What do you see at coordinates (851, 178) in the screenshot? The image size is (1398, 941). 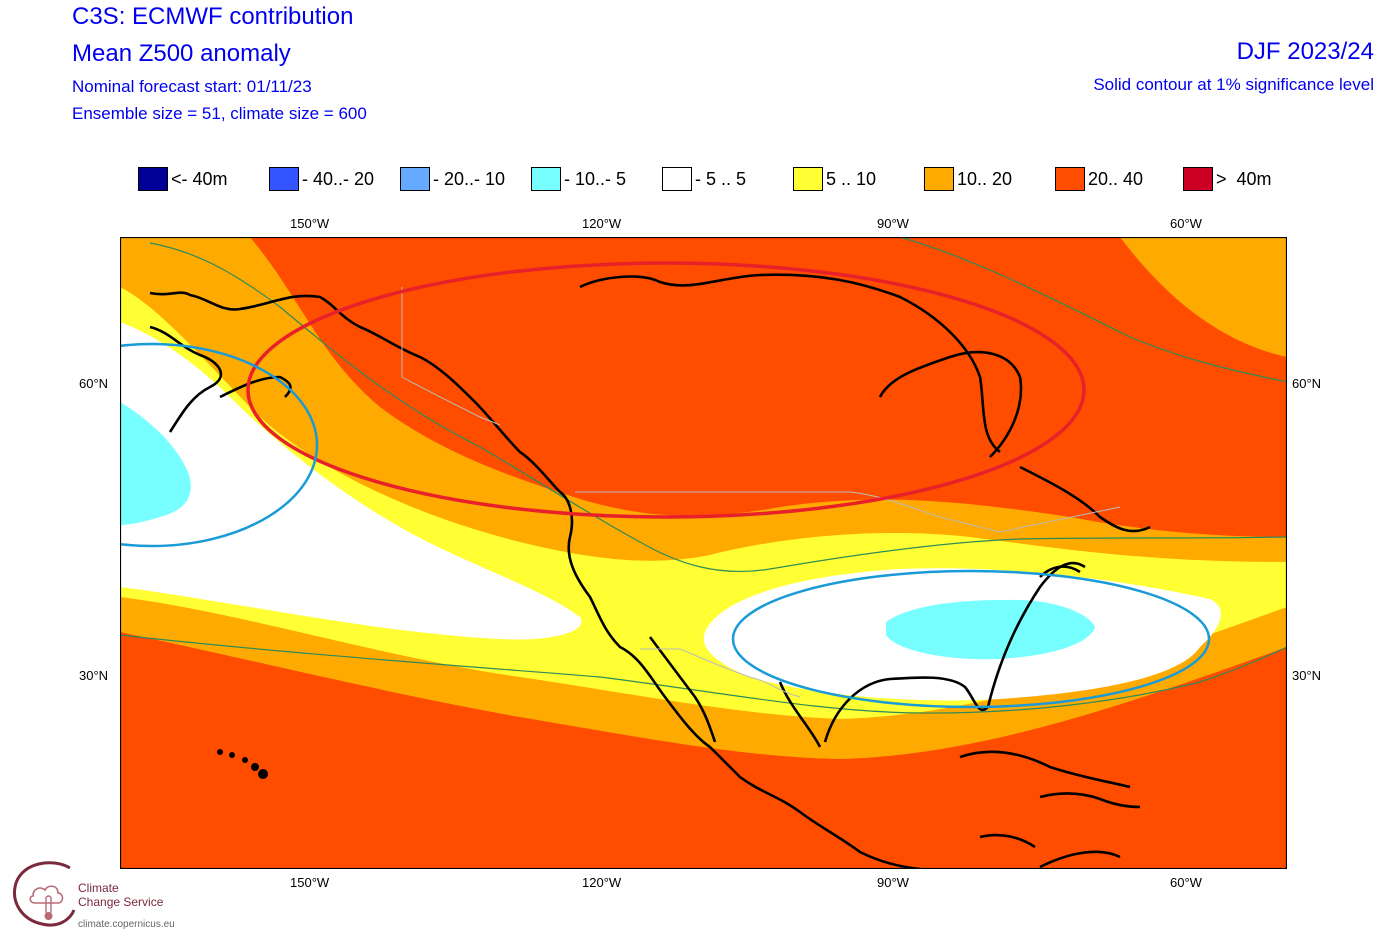 I see `legend-label: 5 .. 10` at bounding box center [851, 178].